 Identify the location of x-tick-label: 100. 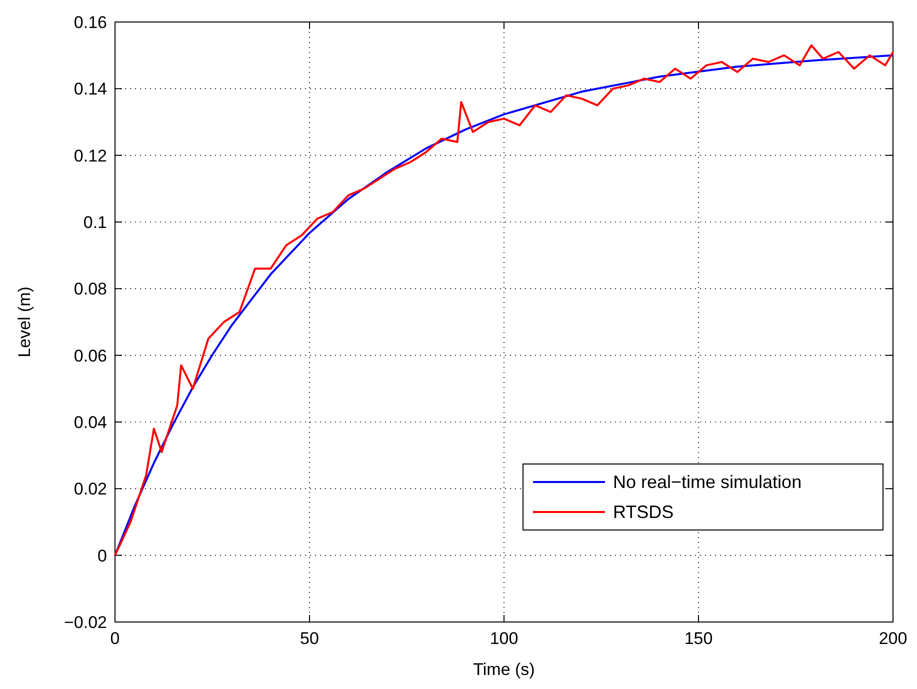
(504, 638).